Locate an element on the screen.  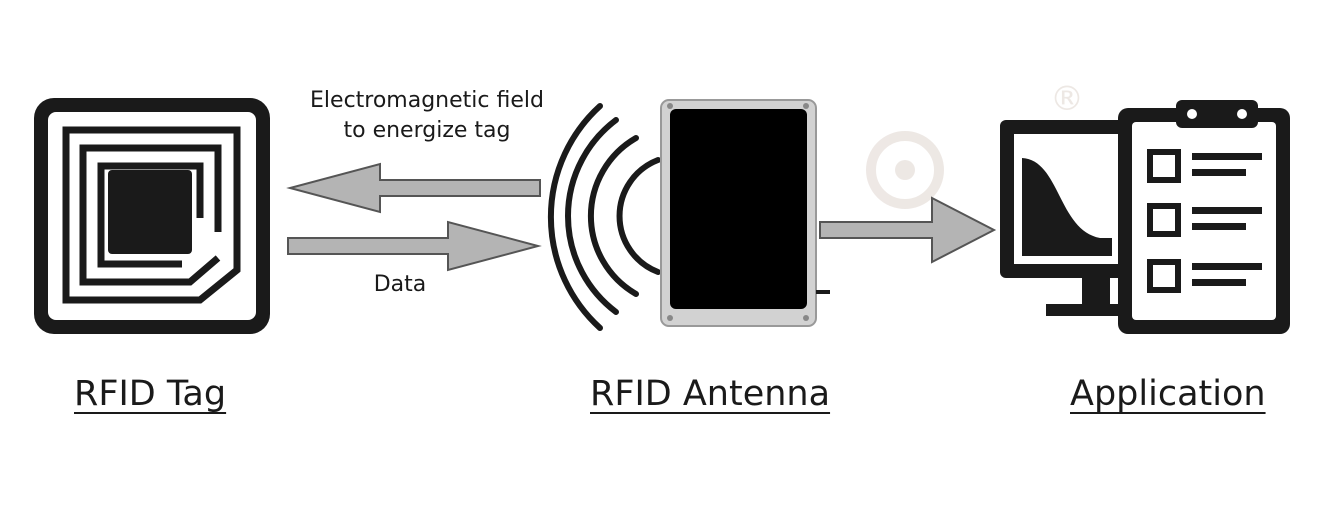
energize-arrow is located at coordinates (413, 188).